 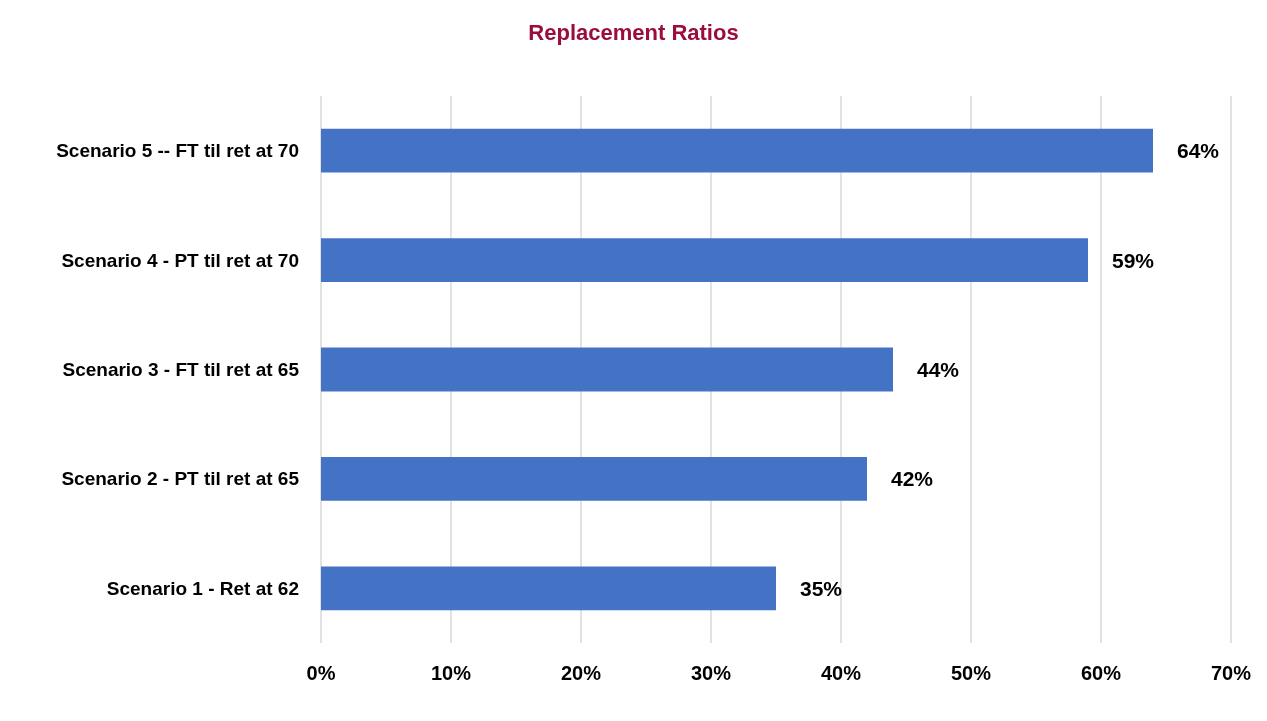 What do you see at coordinates (841, 673) in the screenshot?
I see `x-tick-label: 40%` at bounding box center [841, 673].